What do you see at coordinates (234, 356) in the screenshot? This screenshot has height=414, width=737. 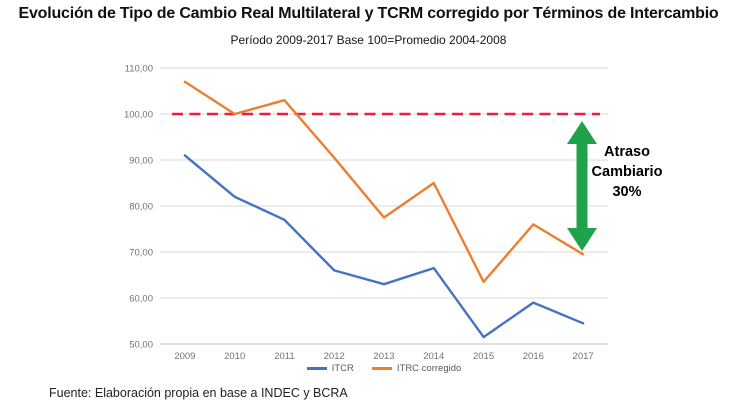 I see `x-axis-tick-label: 2010` at bounding box center [234, 356].